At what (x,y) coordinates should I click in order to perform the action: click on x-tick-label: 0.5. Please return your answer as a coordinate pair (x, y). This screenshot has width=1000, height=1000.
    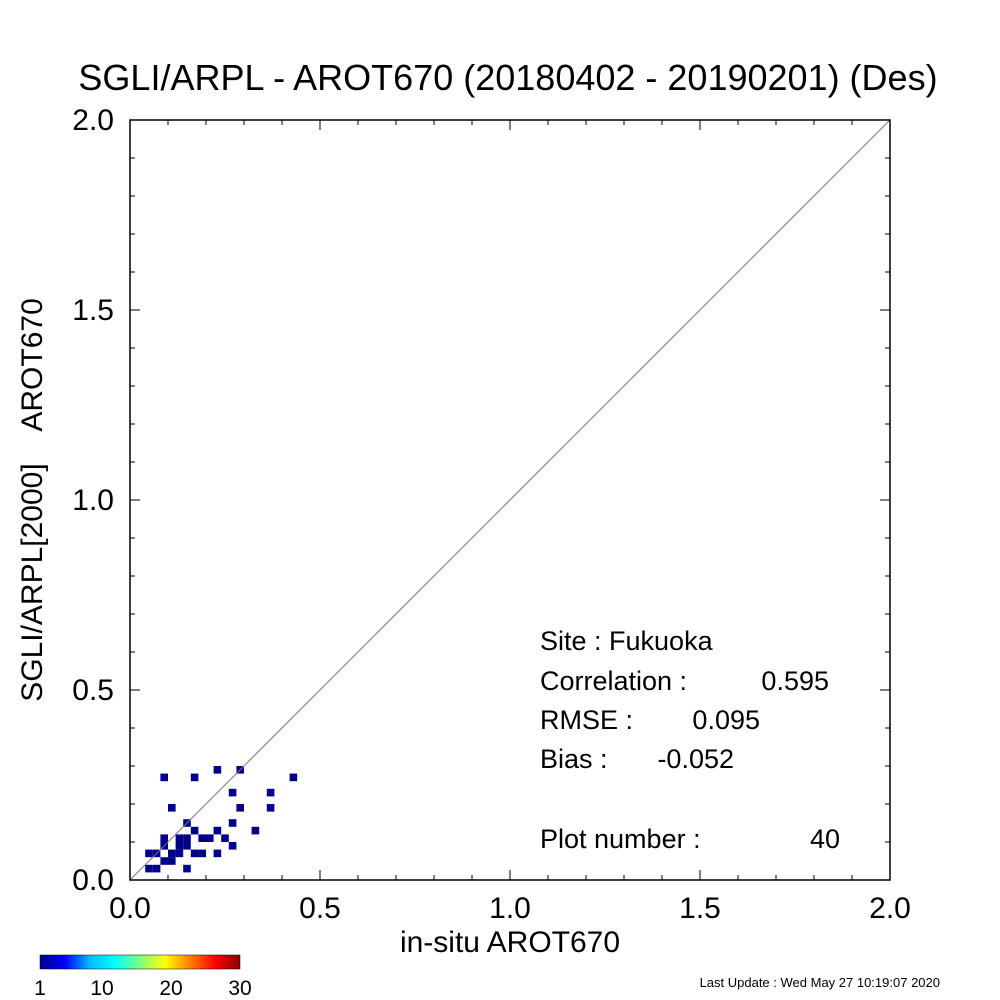
    Looking at the image, I should click on (320, 908).